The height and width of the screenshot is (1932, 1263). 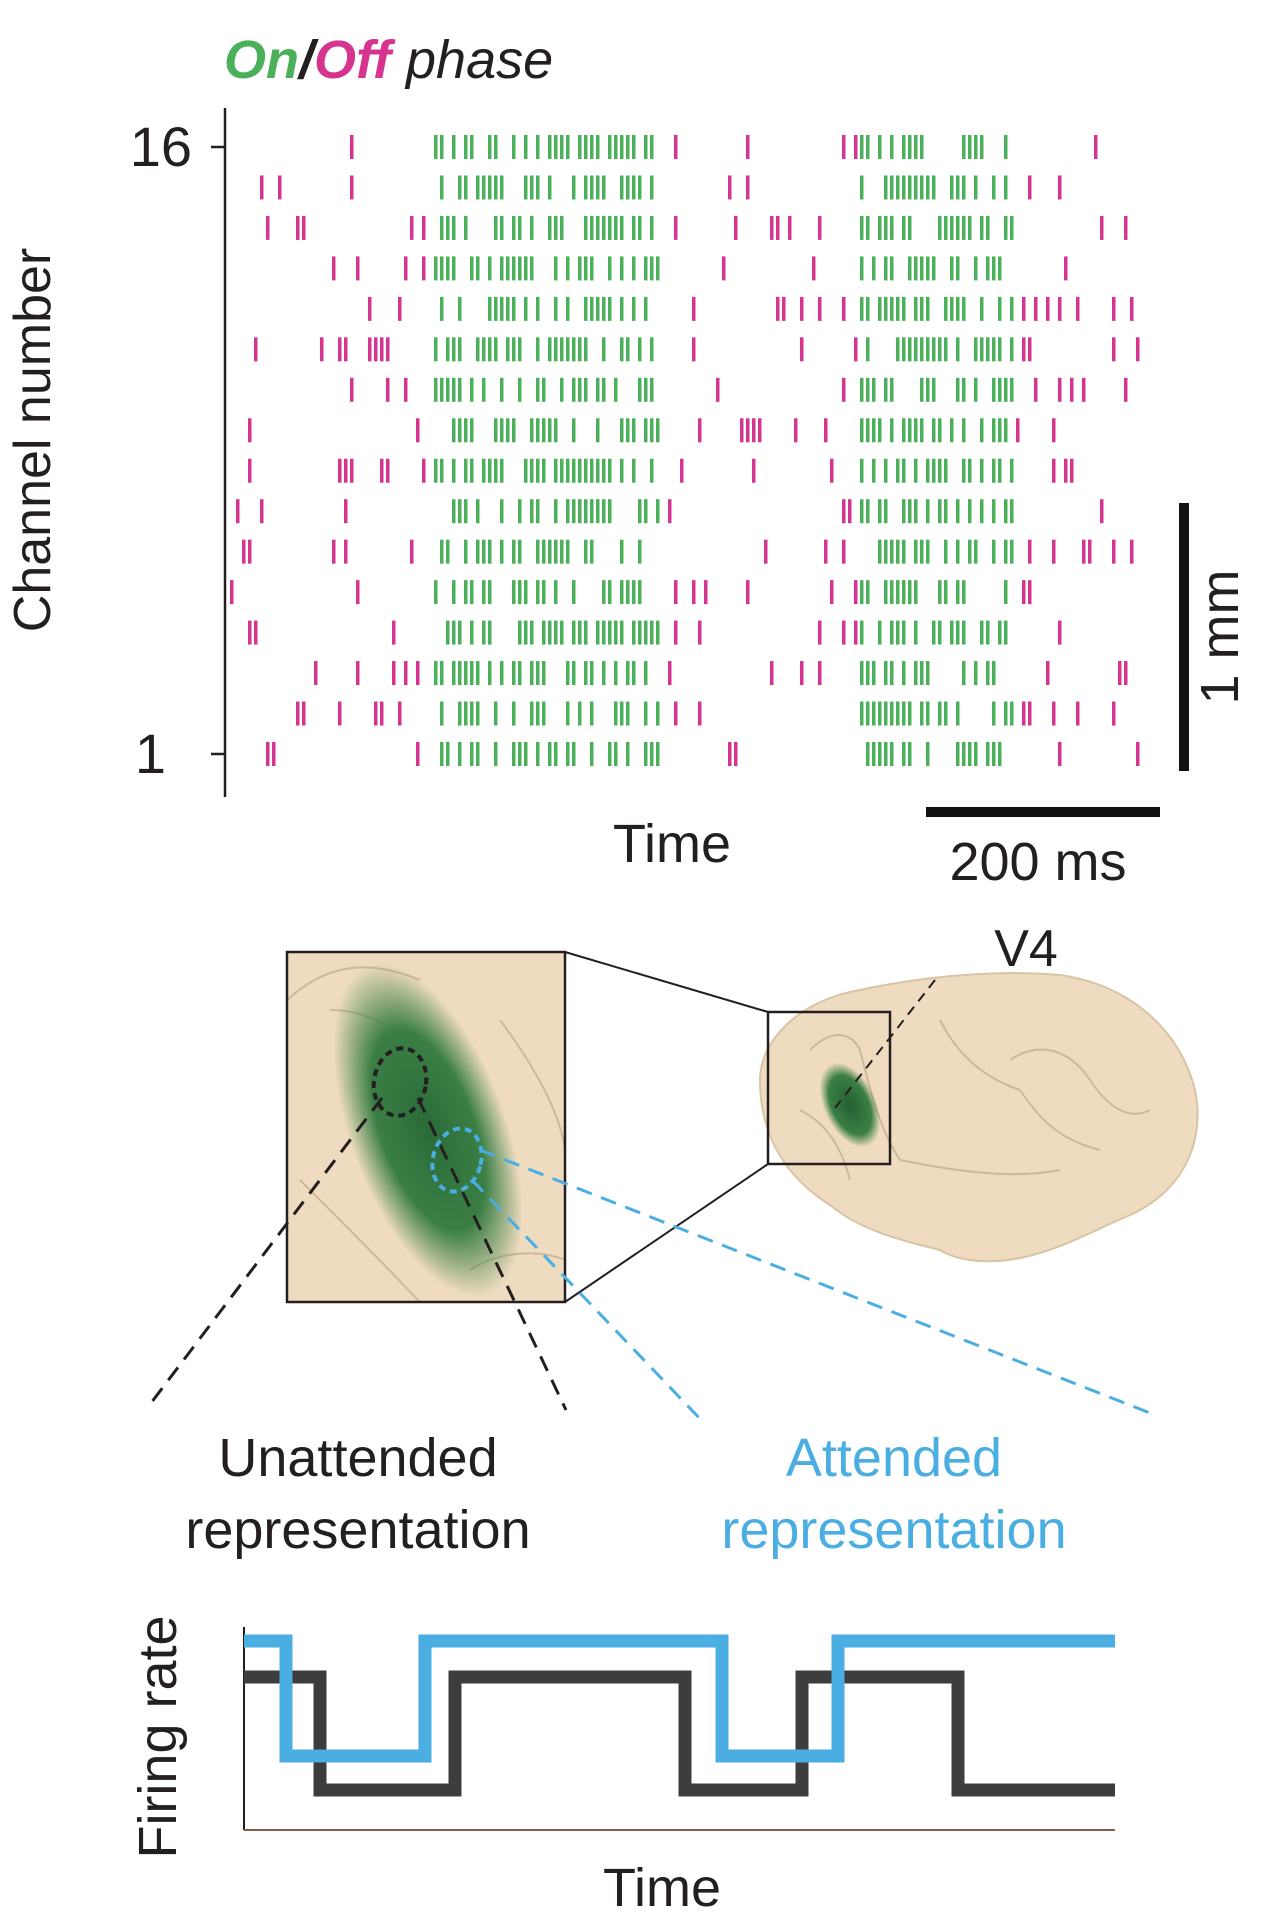 What do you see at coordinates (621, 1766) in the screenshot?
I see `firing-rate-plot: Firing rate Time` at bounding box center [621, 1766].